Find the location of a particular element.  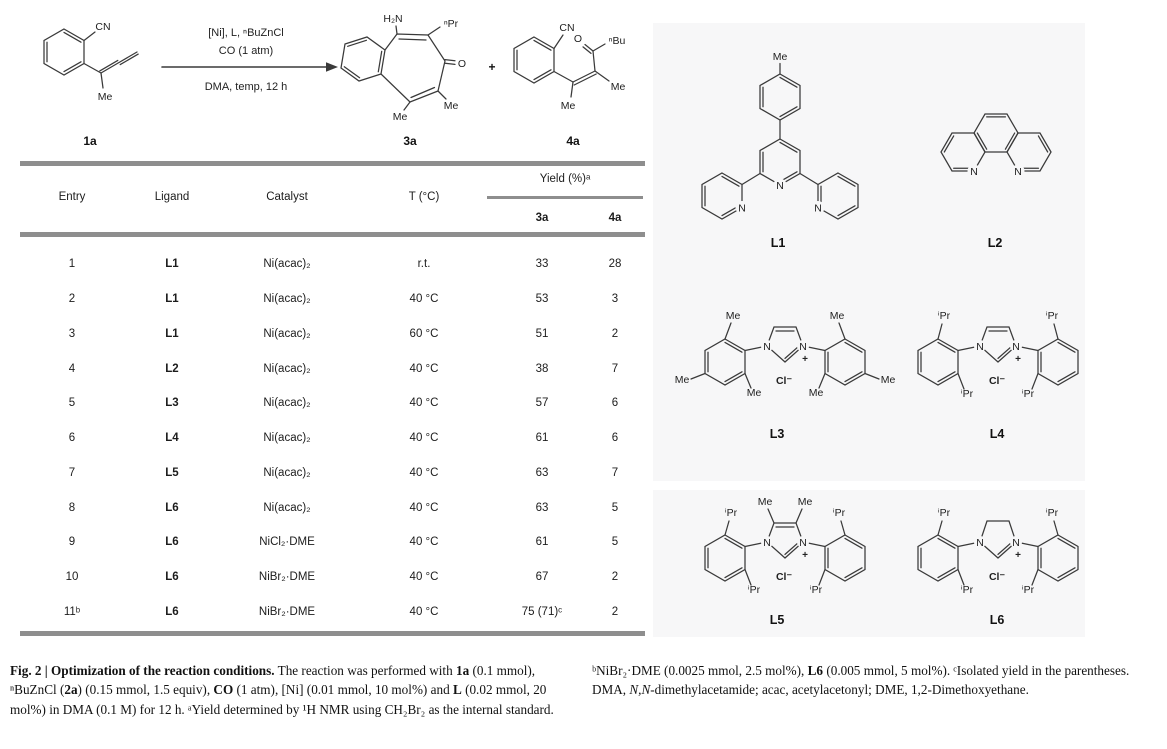

cell-yield-3a: 61 is located at coordinates (542, 542).